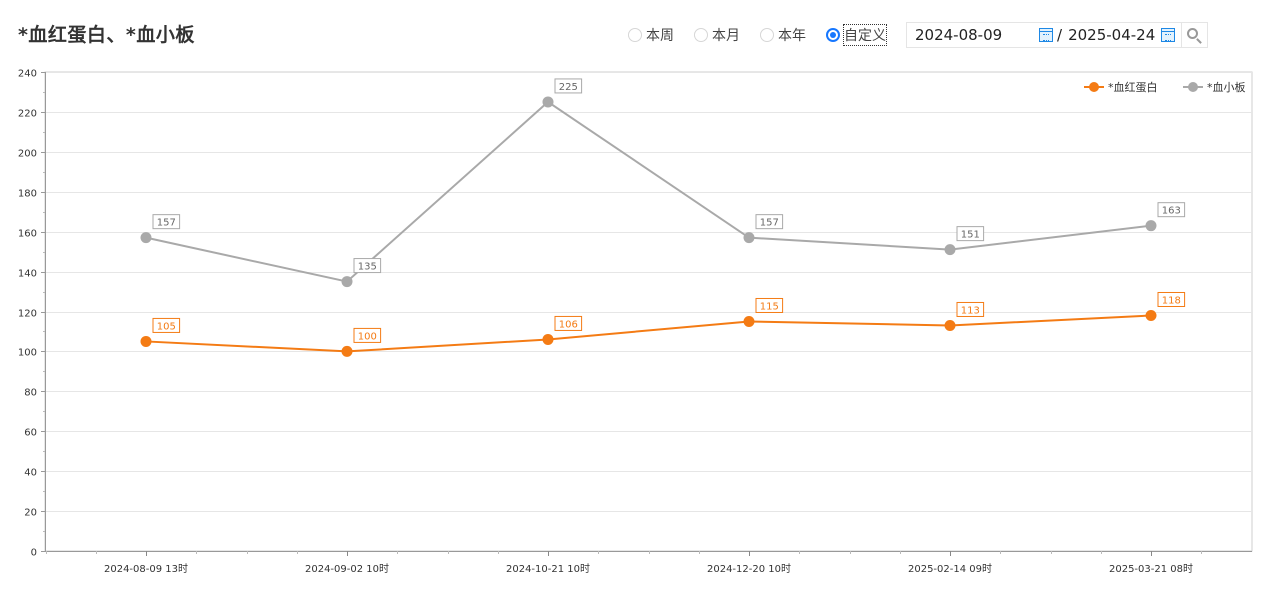  Describe the element at coordinates (27, 353) in the screenshot. I see `y-tick-label: 100` at that location.